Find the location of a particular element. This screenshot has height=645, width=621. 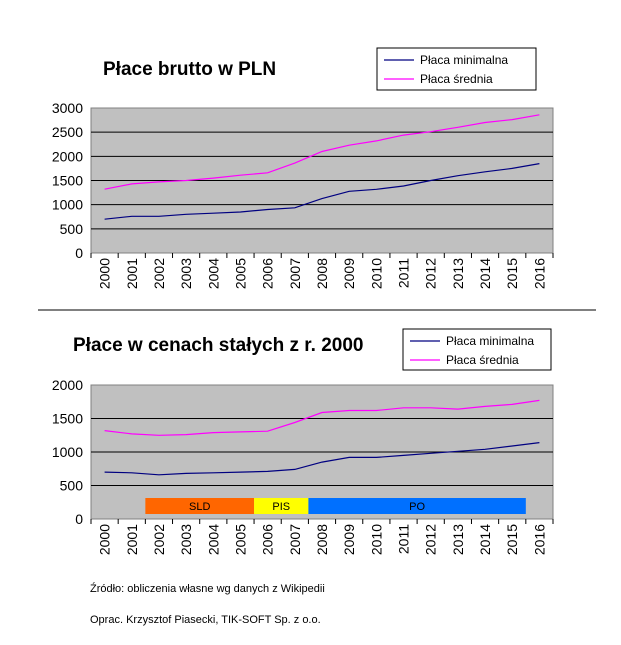

chart-1-gridlines is located at coordinates (322, 180).